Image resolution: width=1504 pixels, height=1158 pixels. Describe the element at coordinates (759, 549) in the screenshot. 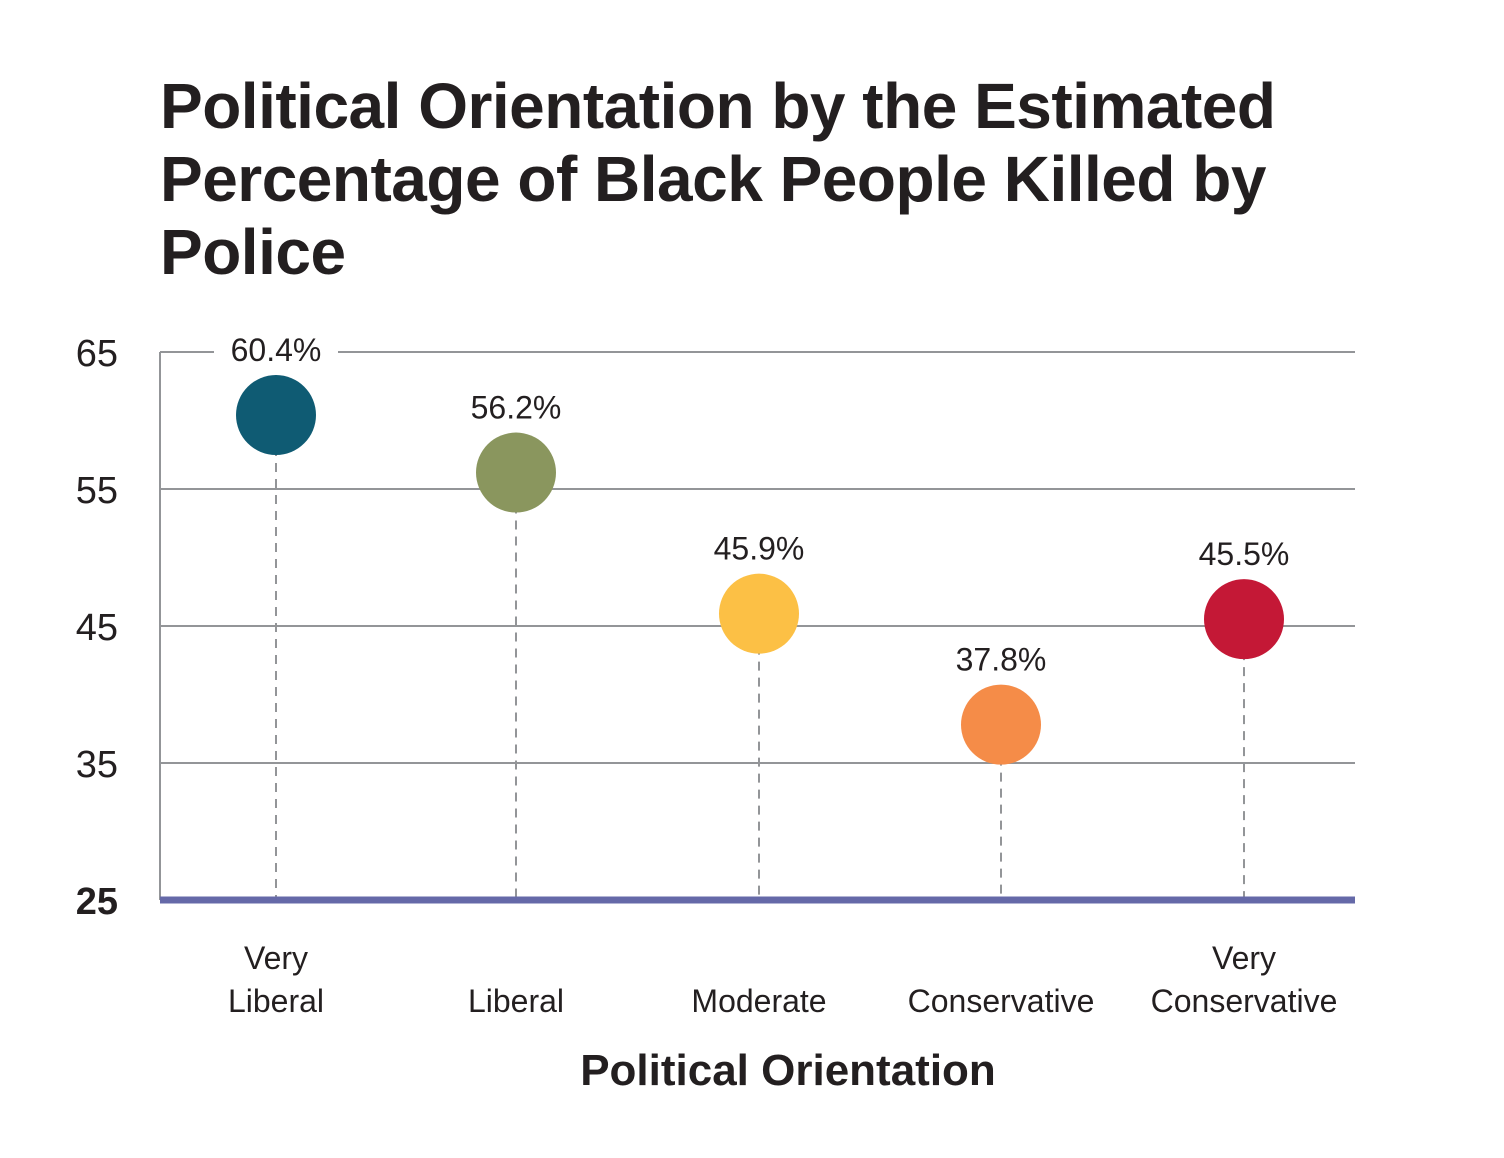

I see `data-label: 45.9%` at that location.